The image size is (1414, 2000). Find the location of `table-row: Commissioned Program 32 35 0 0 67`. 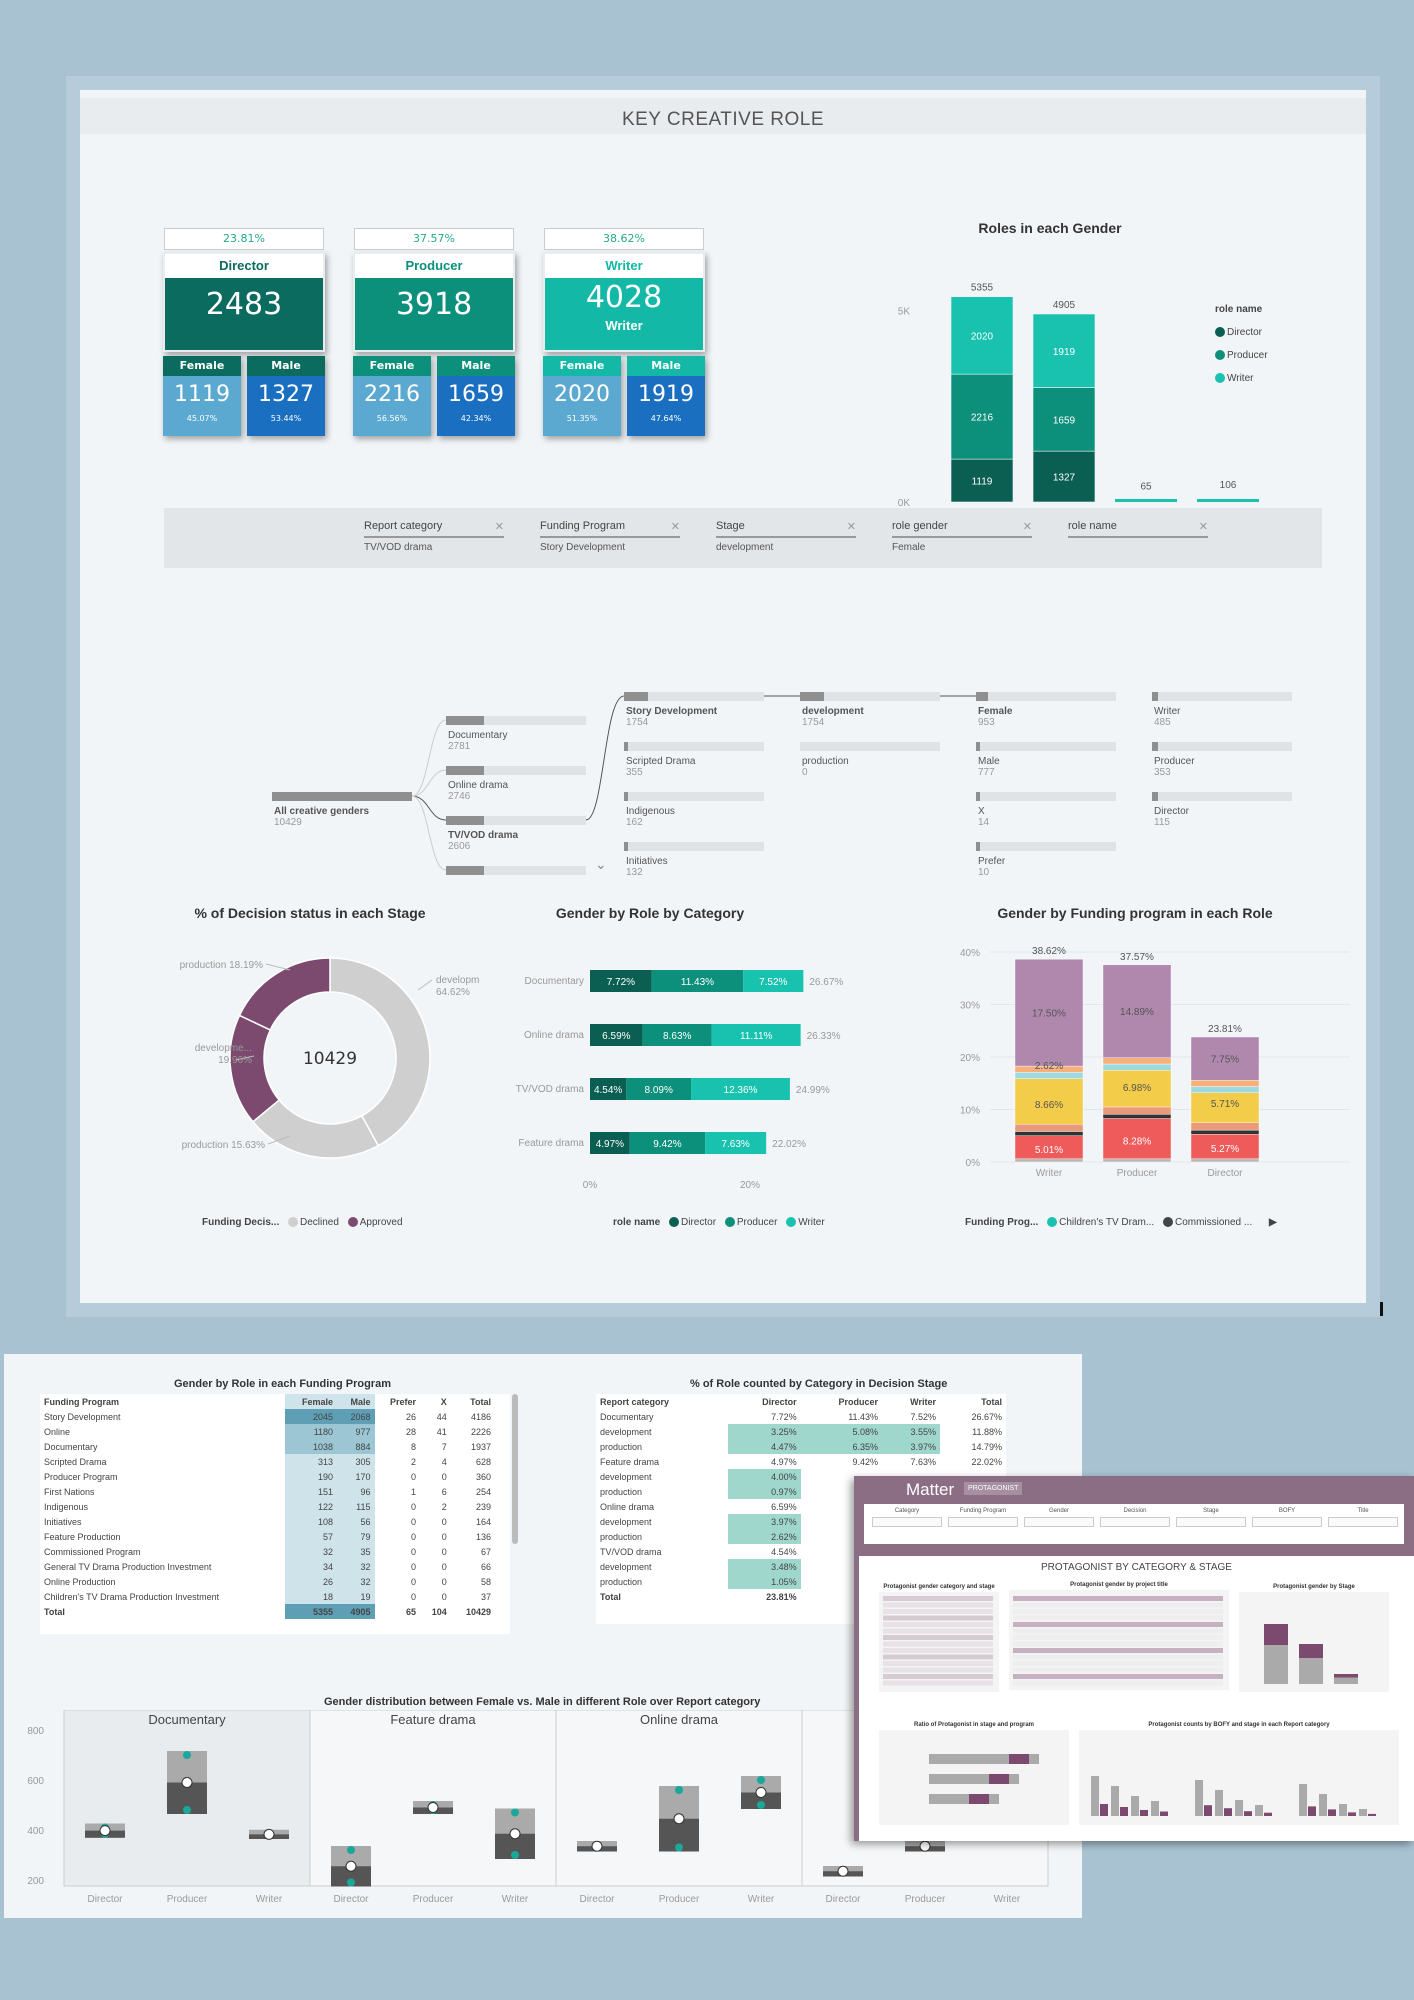

table-row: Commissioned Program 32 35 0 0 67 is located at coordinates (267, 1551).